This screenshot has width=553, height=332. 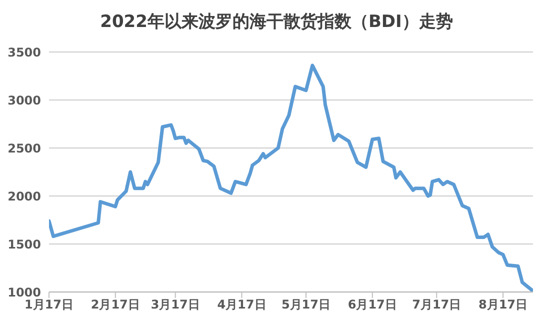 I want to click on y-tick-label: 3500, so click(x=24, y=52).